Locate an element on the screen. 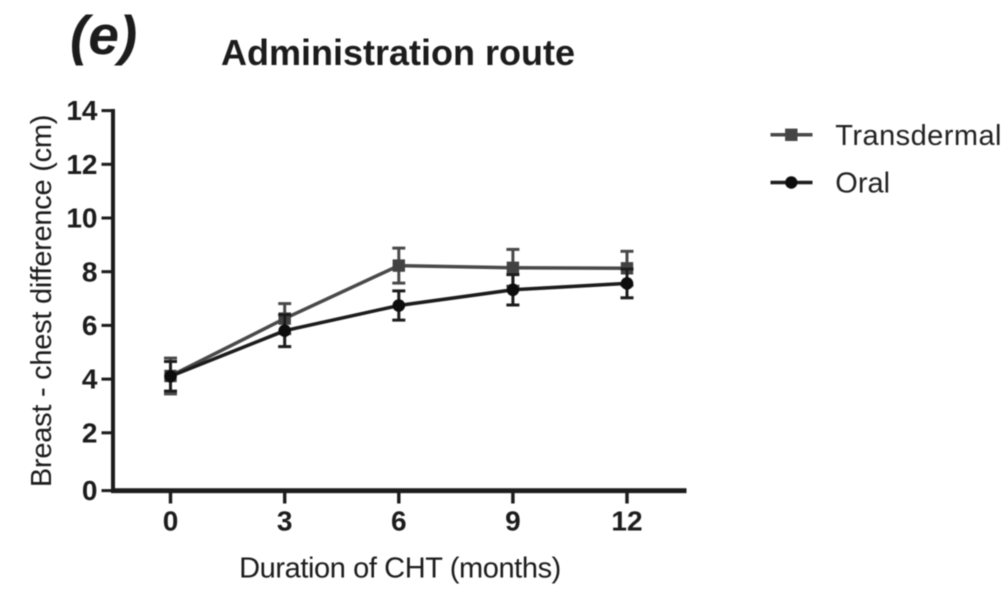 The image size is (1008, 613). svg-text: (e) is located at coordinates (103, 35).